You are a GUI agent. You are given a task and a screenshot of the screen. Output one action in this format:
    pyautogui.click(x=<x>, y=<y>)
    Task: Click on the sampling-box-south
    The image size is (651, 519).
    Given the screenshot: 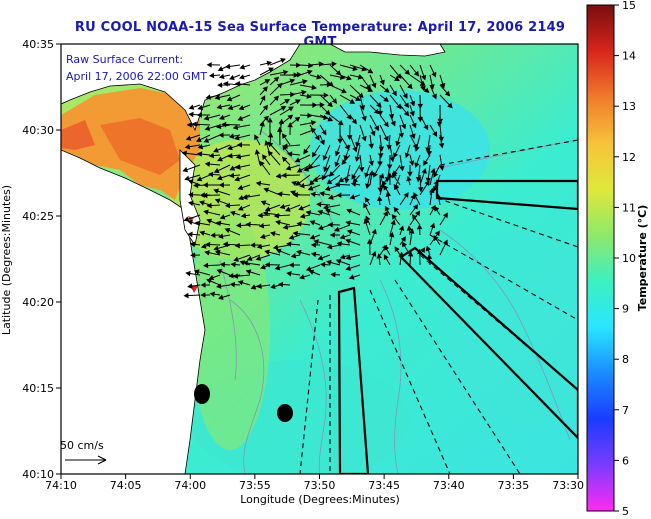 What is the action you would take?
    pyautogui.click(x=353, y=380)
    